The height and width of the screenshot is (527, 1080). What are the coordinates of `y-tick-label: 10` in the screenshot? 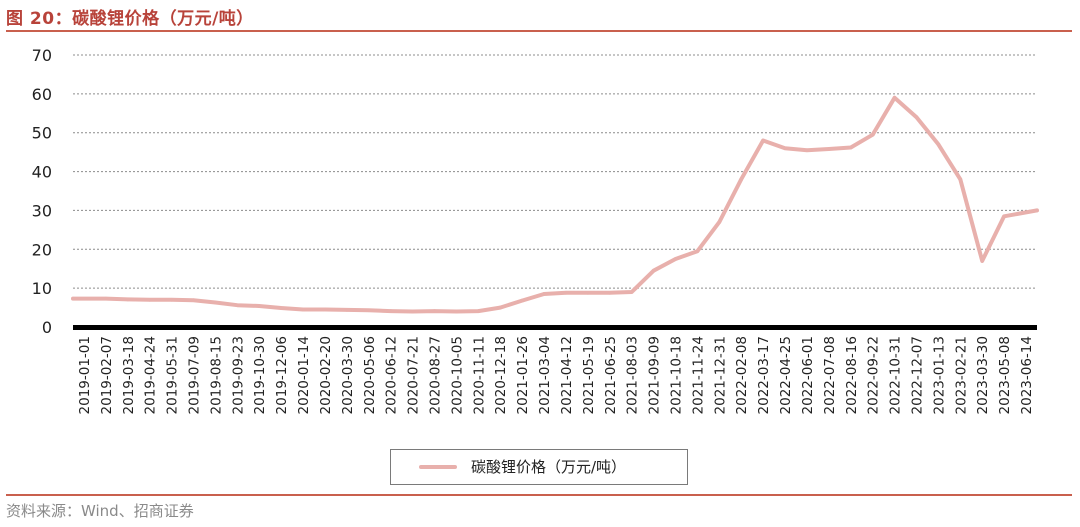 It's located at (42, 288).